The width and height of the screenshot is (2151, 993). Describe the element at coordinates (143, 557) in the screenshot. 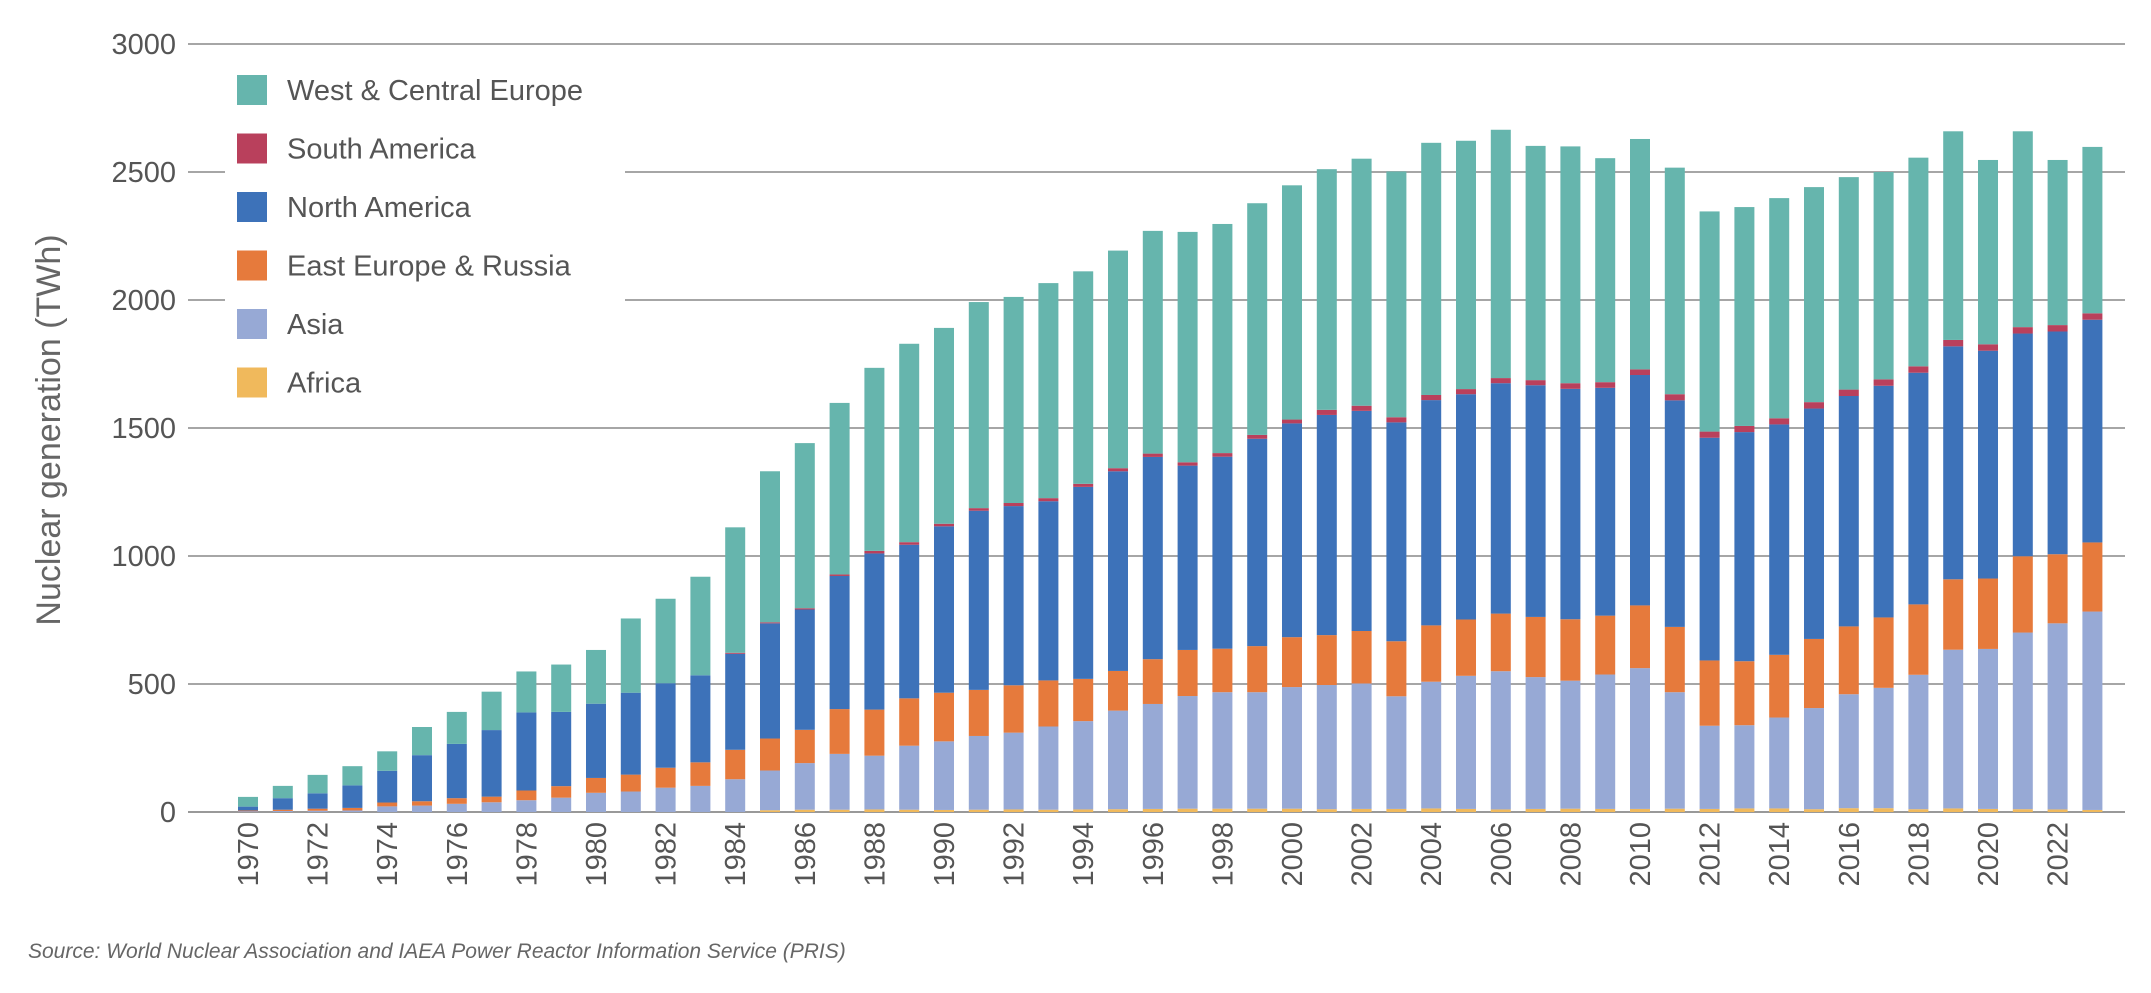

I see `y-tick-label: 1000` at that location.